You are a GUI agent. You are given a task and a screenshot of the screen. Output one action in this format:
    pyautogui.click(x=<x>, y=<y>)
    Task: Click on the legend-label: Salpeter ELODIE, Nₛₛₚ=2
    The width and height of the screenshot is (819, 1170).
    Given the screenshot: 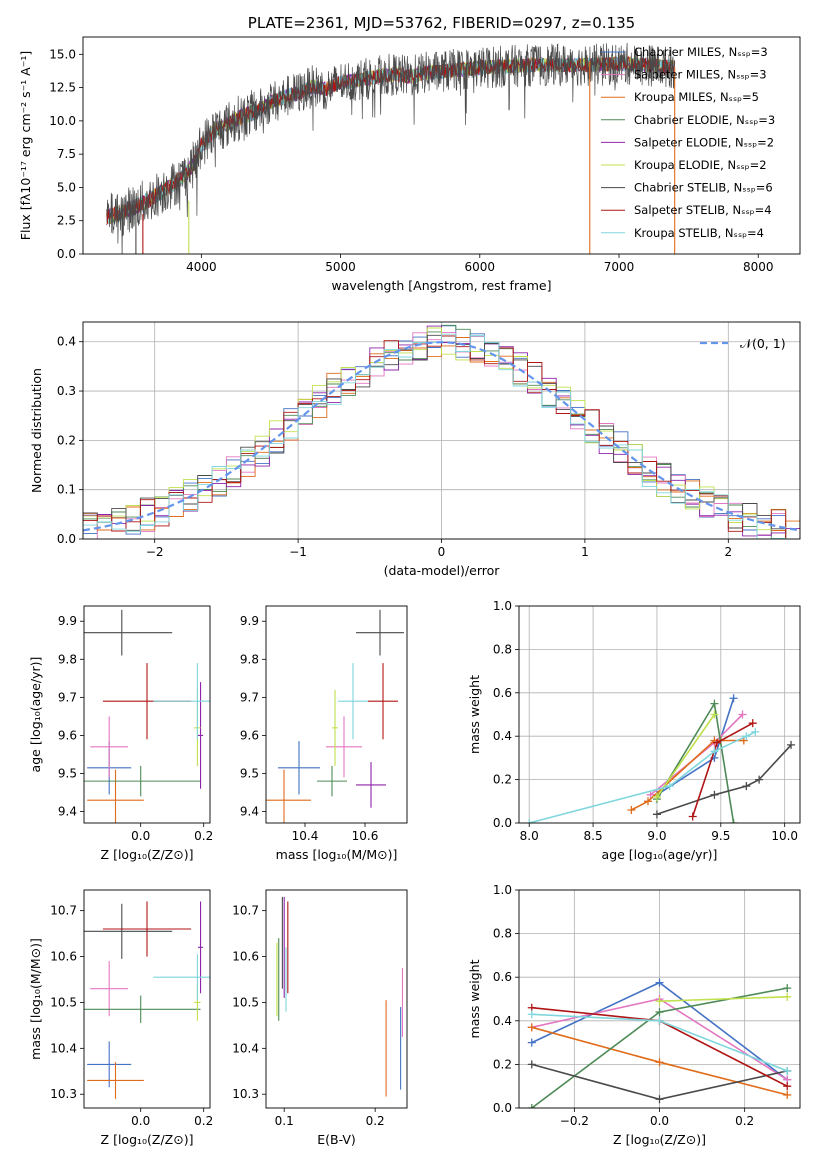 What is the action you would take?
    pyautogui.click(x=704, y=142)
    